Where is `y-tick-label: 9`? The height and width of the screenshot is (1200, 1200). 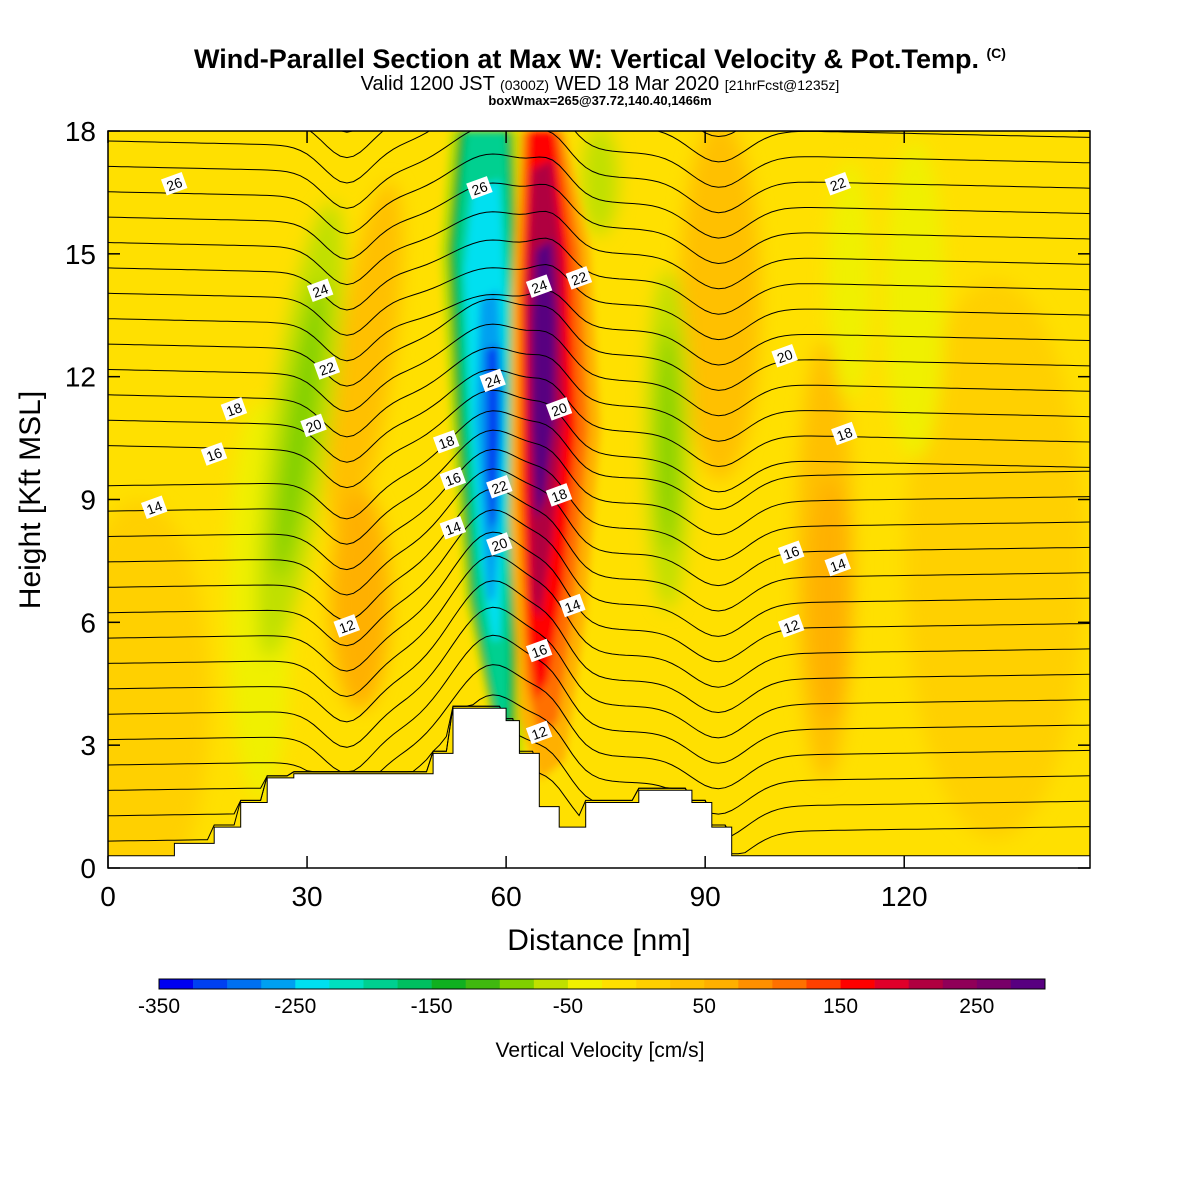 y-tick-label: 9 is located at coordinates (88, 500).